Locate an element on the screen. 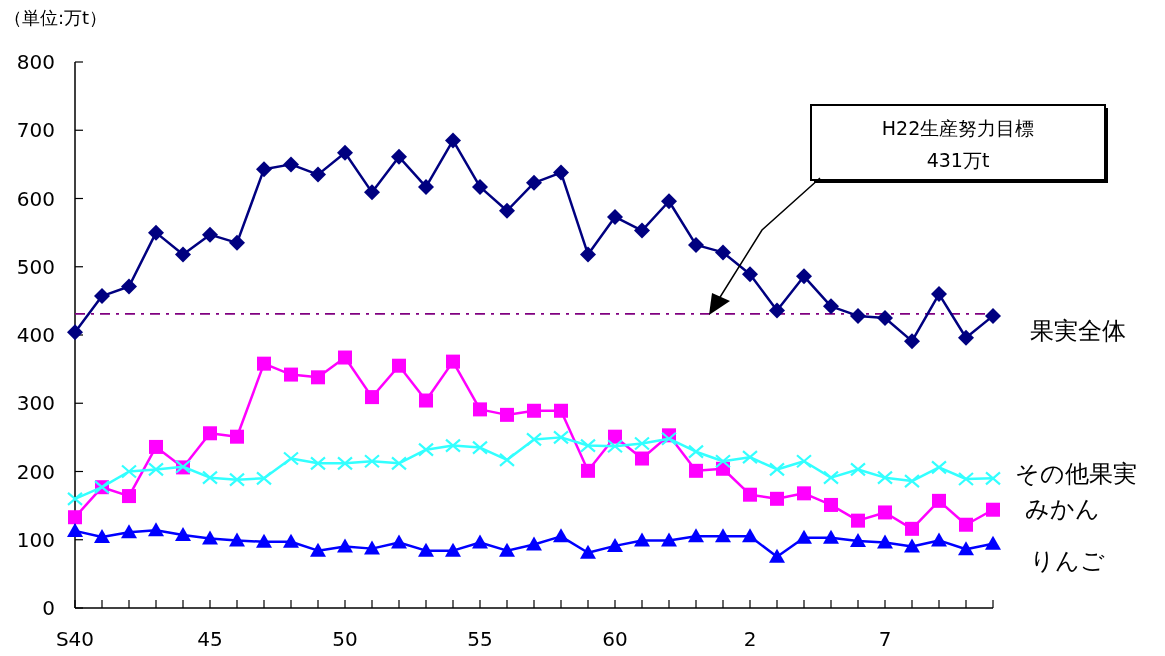 The image size is (1165, 656). series-label: 果実全体 is located at coordinates (1078, 331).